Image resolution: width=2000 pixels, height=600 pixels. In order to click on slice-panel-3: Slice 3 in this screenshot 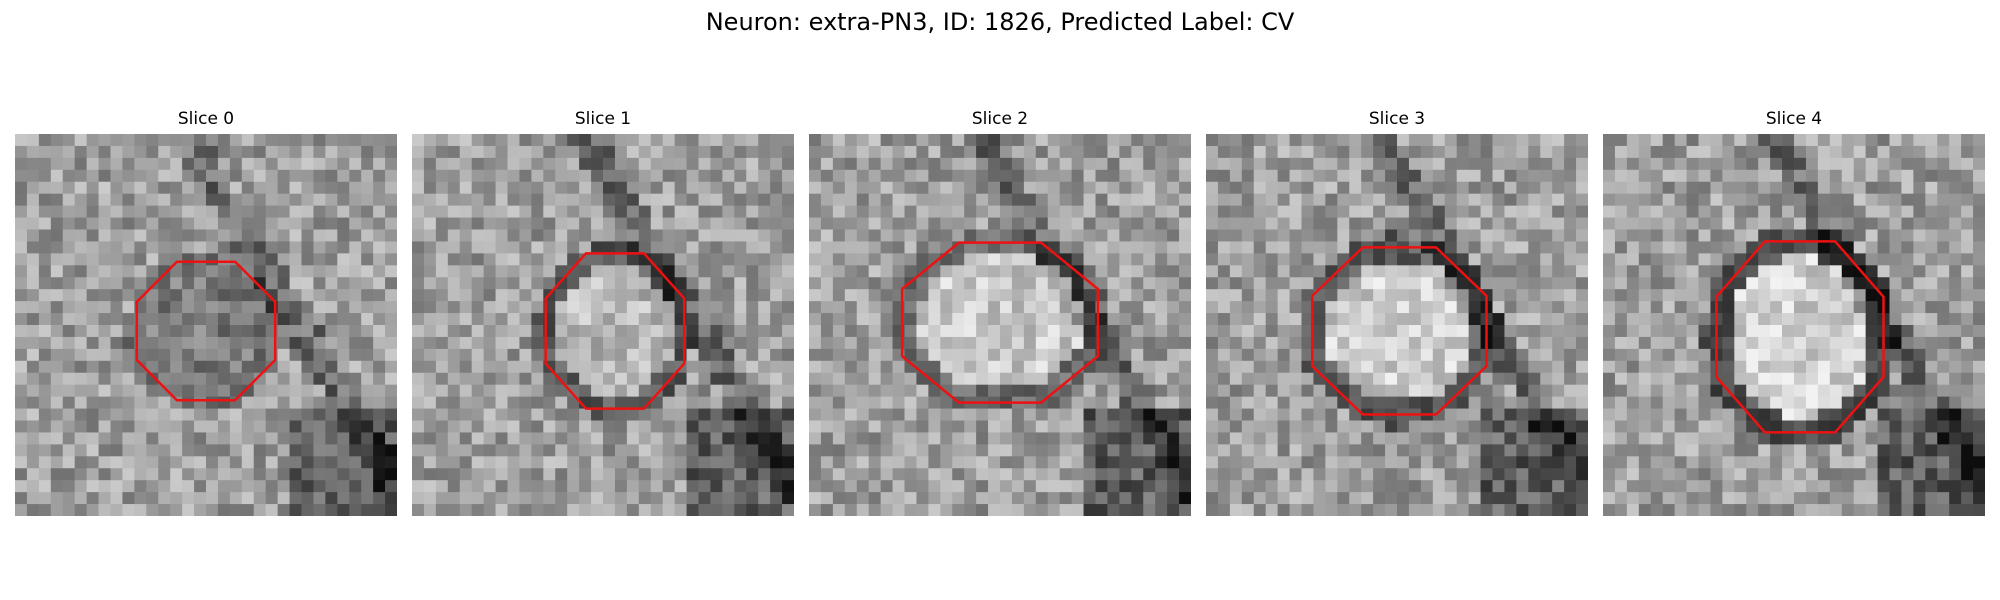, I will do `click(1397, 312)`.